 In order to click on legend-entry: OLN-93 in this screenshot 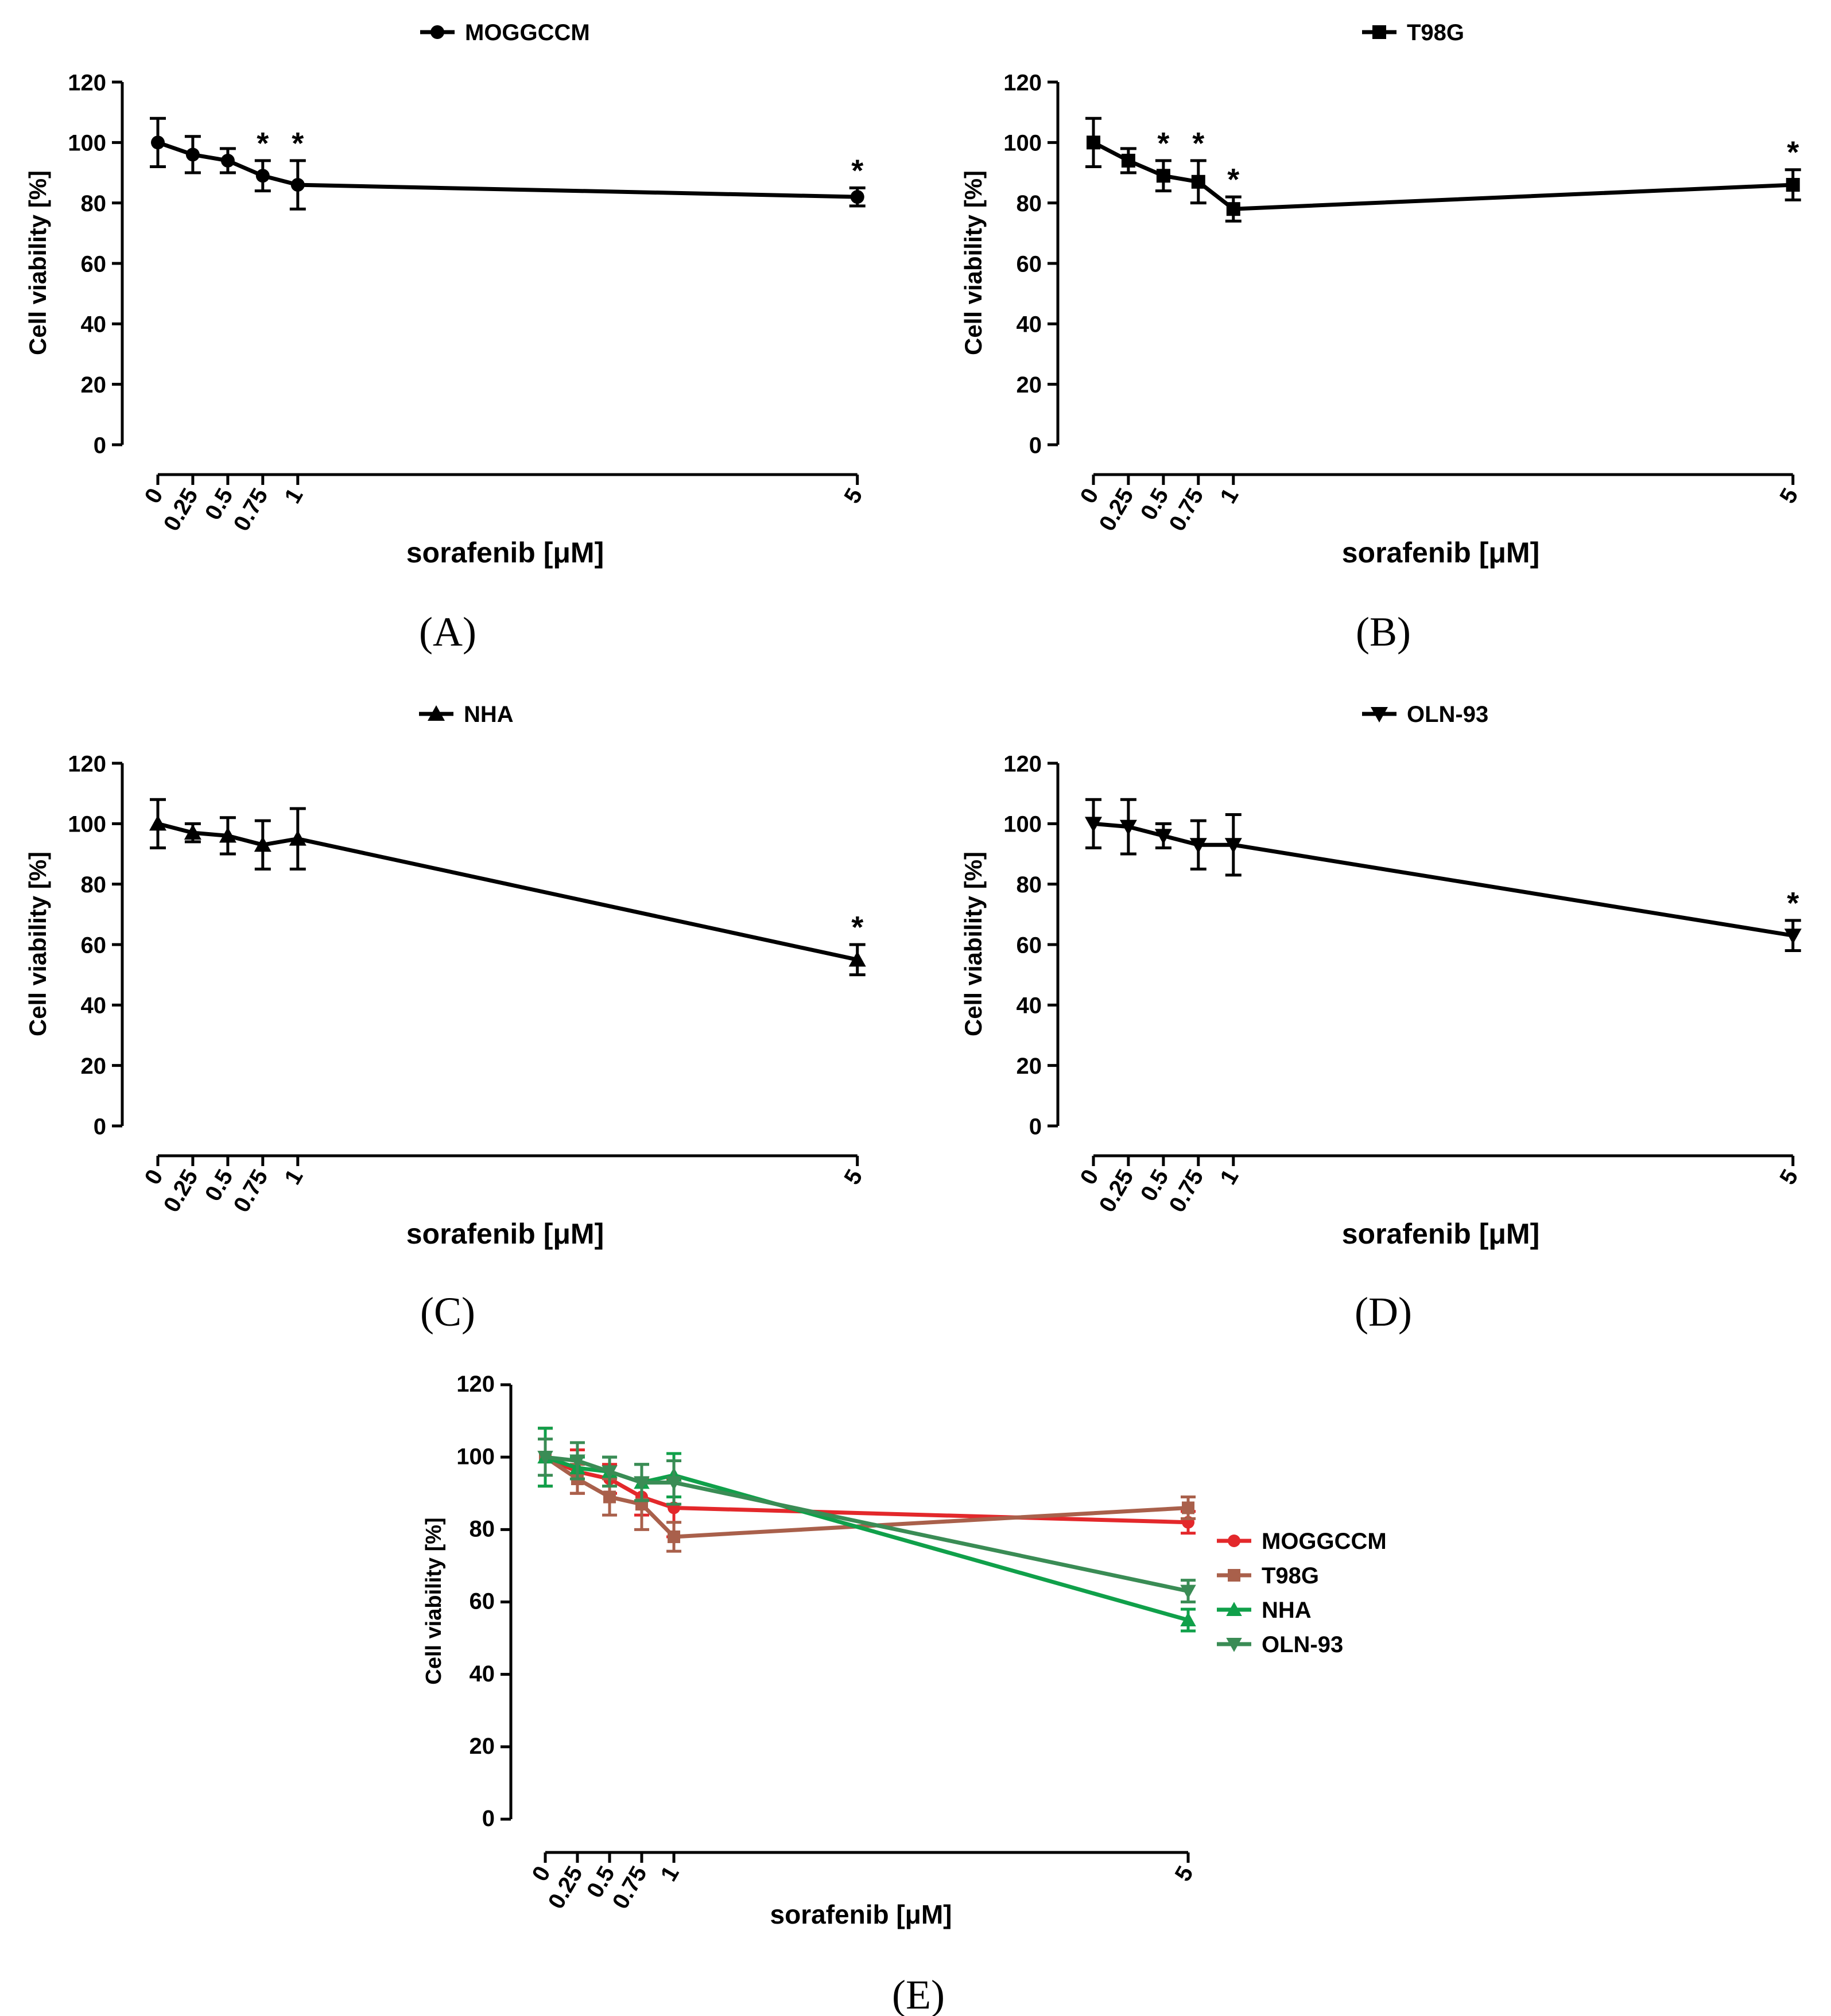, I will do `click(1280, 1644)`.